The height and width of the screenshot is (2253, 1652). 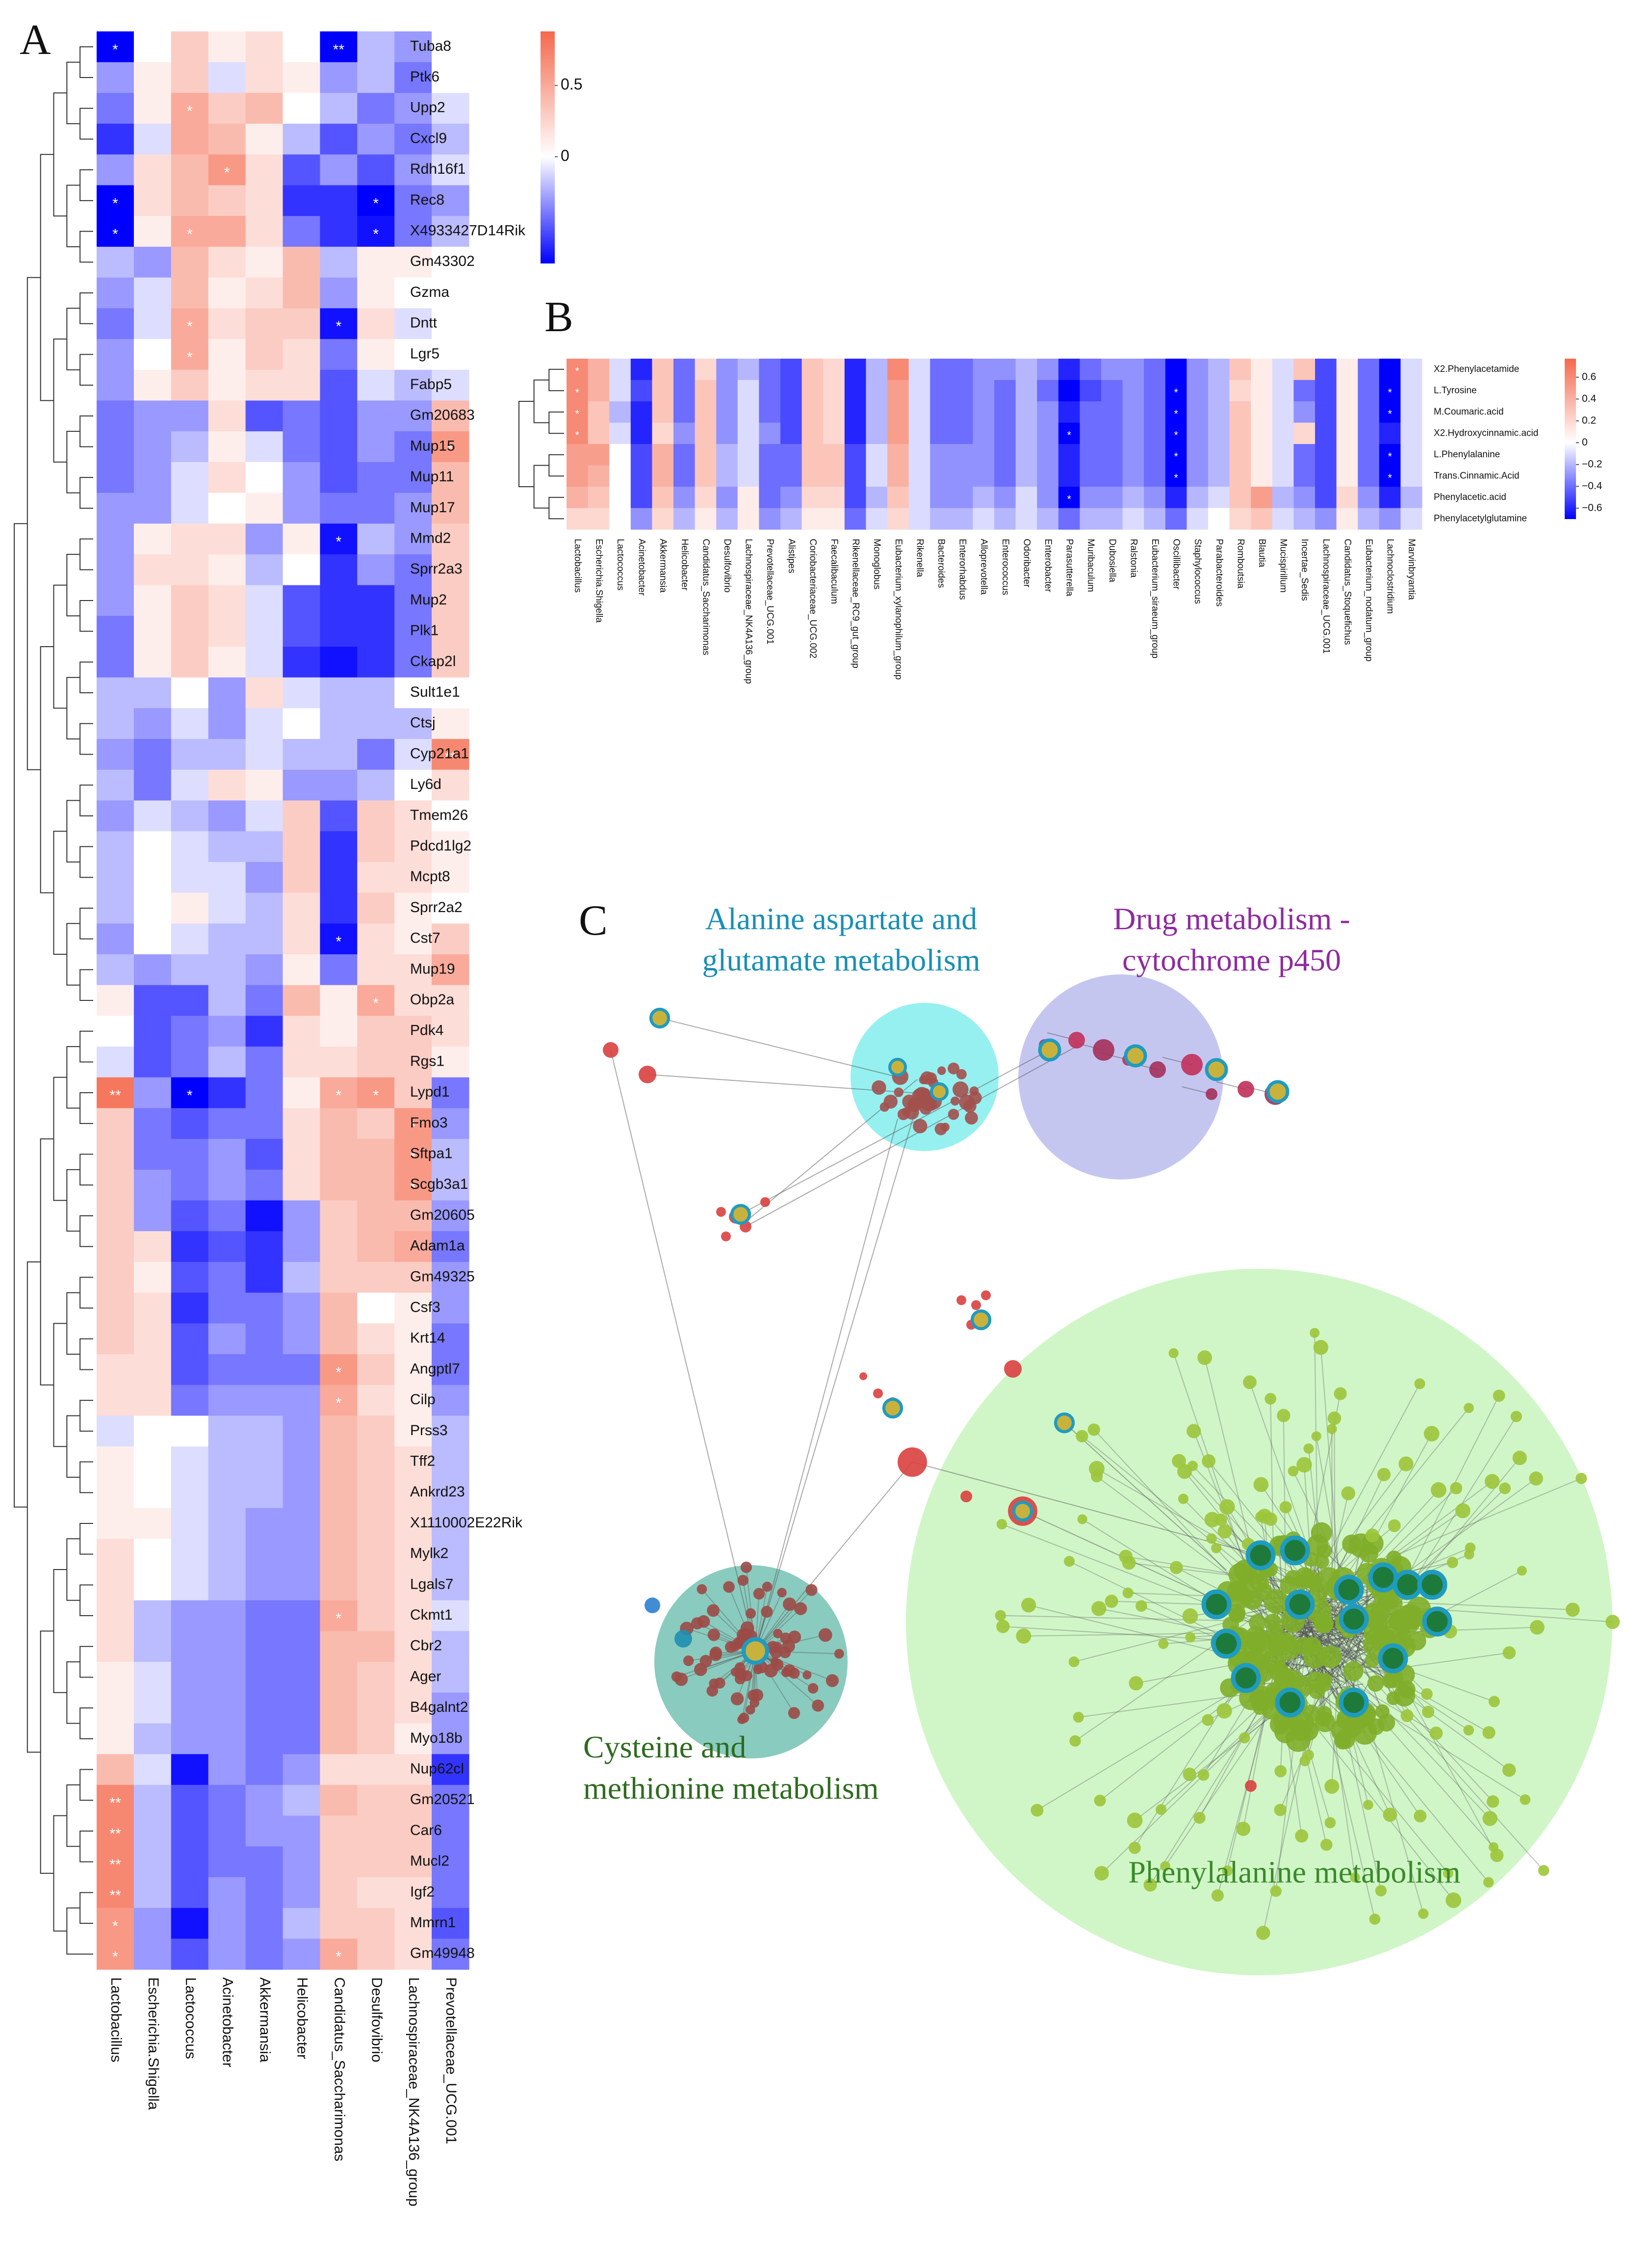 I want to click on column-label: Helicobacter, so click(x=684, y=565).